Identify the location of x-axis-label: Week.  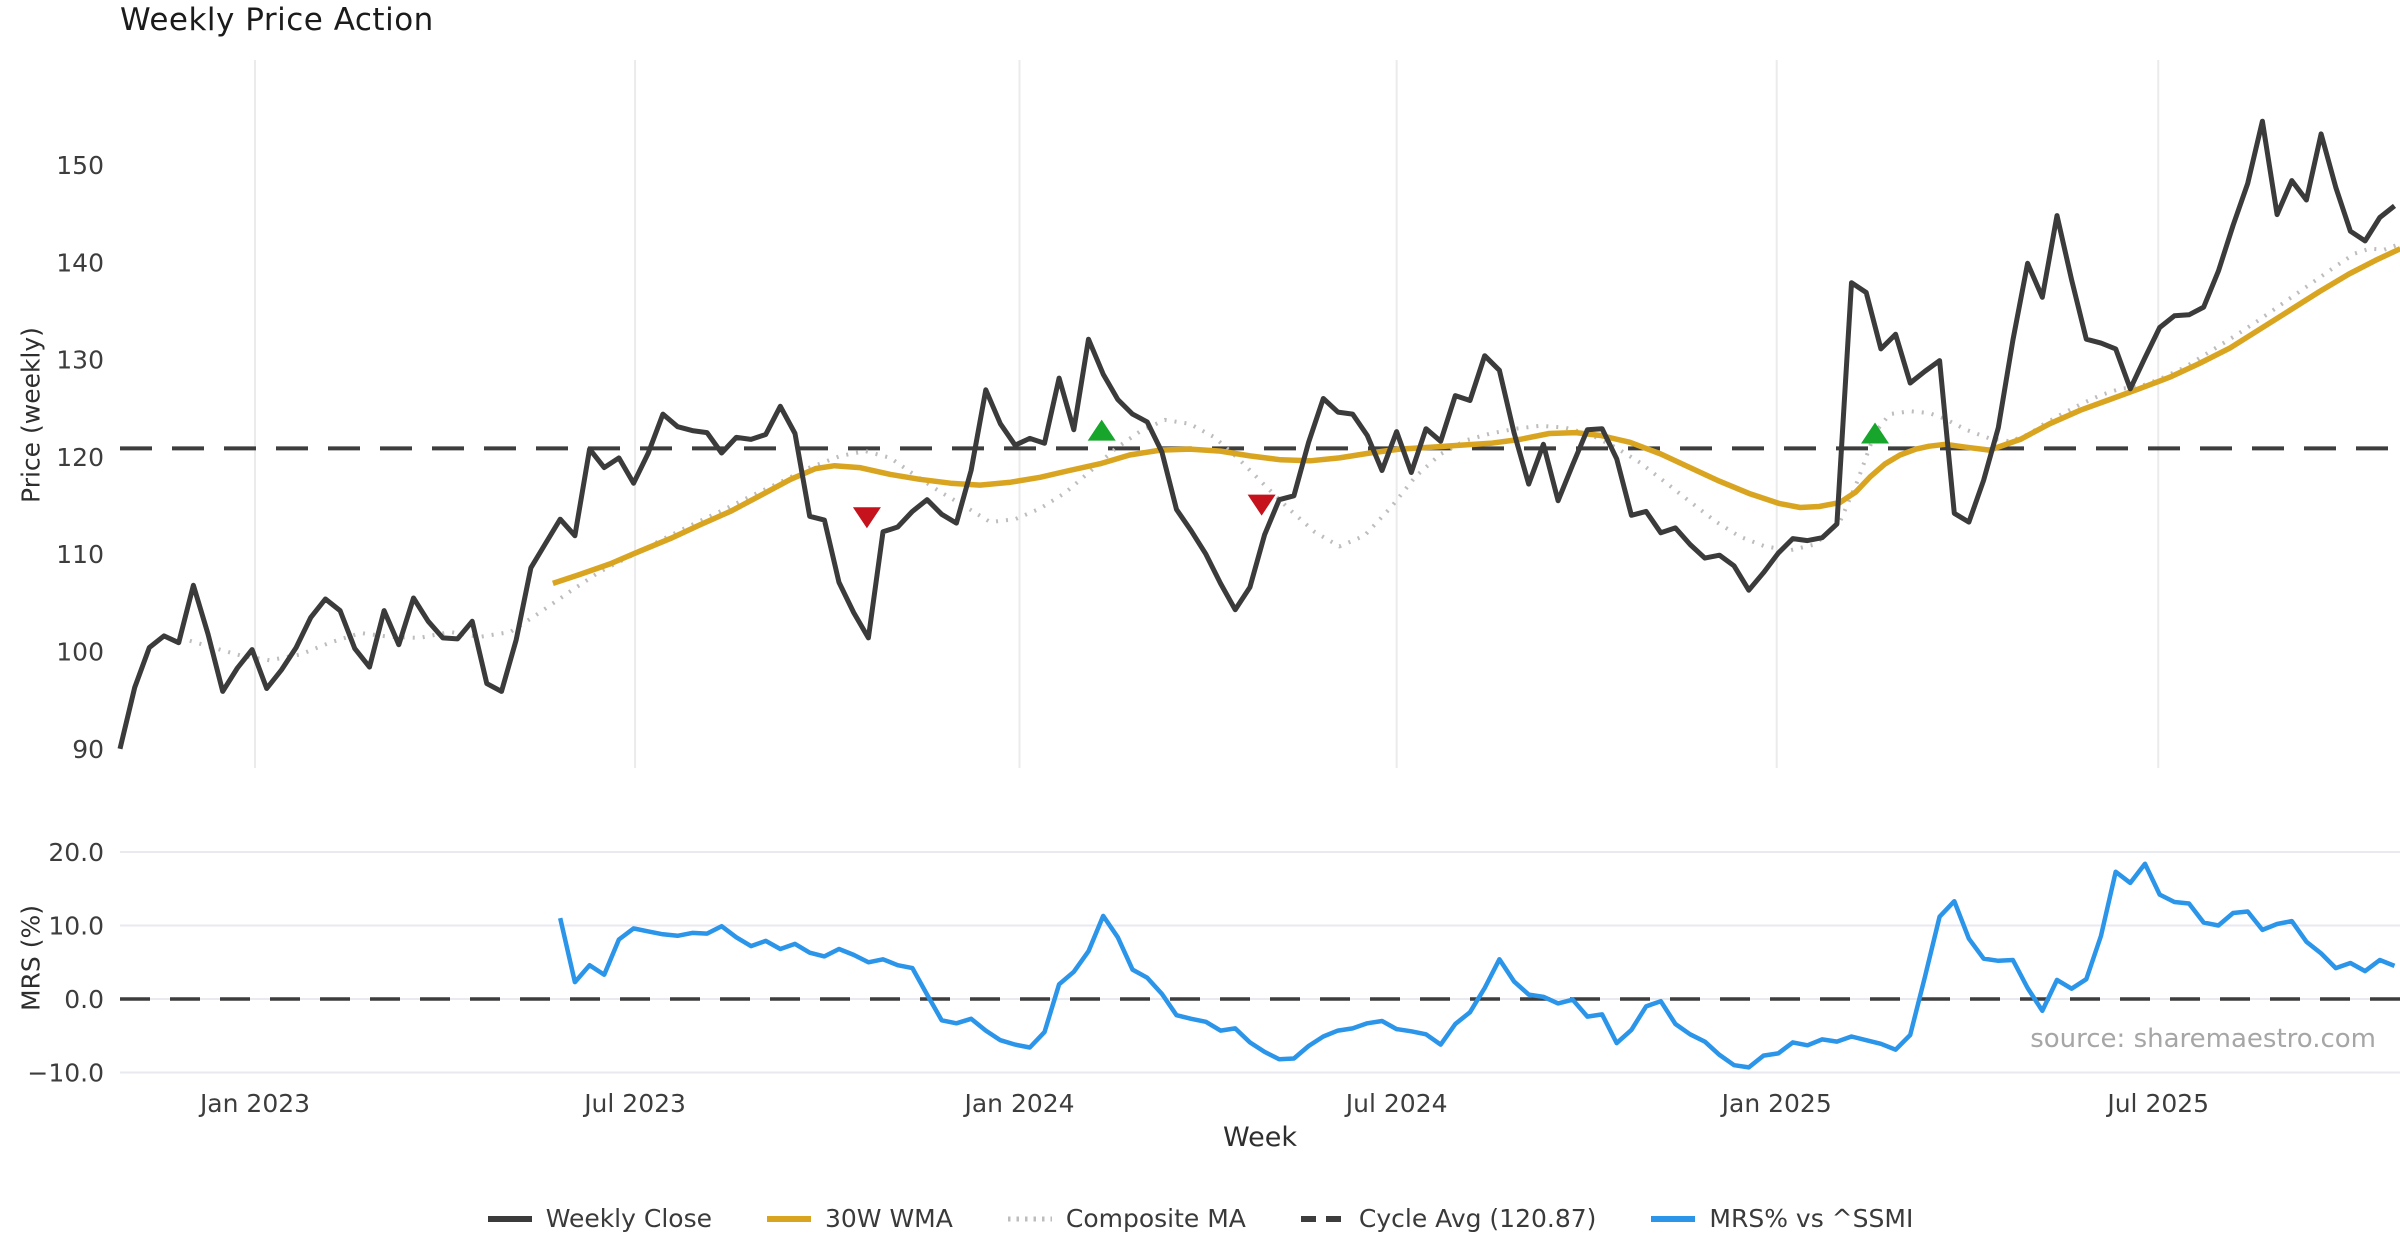
(1260, 1137).